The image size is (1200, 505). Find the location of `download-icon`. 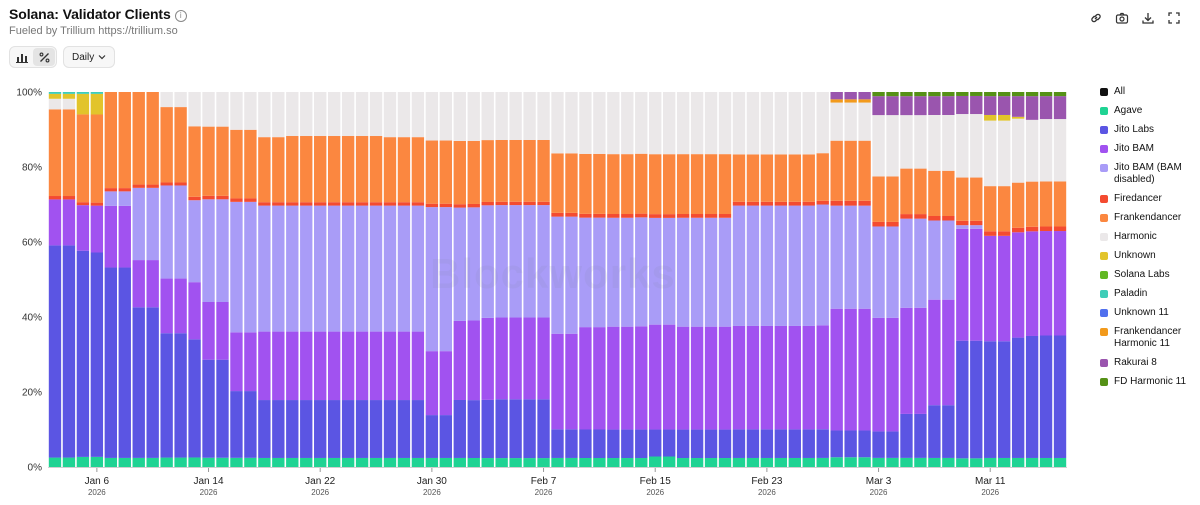

download-icon is located at coordinates (1148, 18).